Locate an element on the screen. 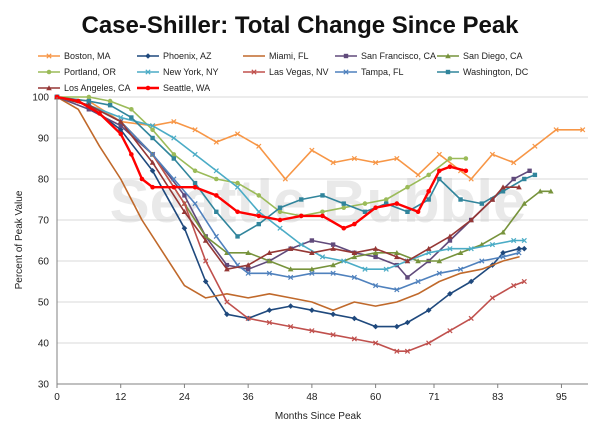  legend-item: Las Vegas, NV is located at coordinates (286, 72).